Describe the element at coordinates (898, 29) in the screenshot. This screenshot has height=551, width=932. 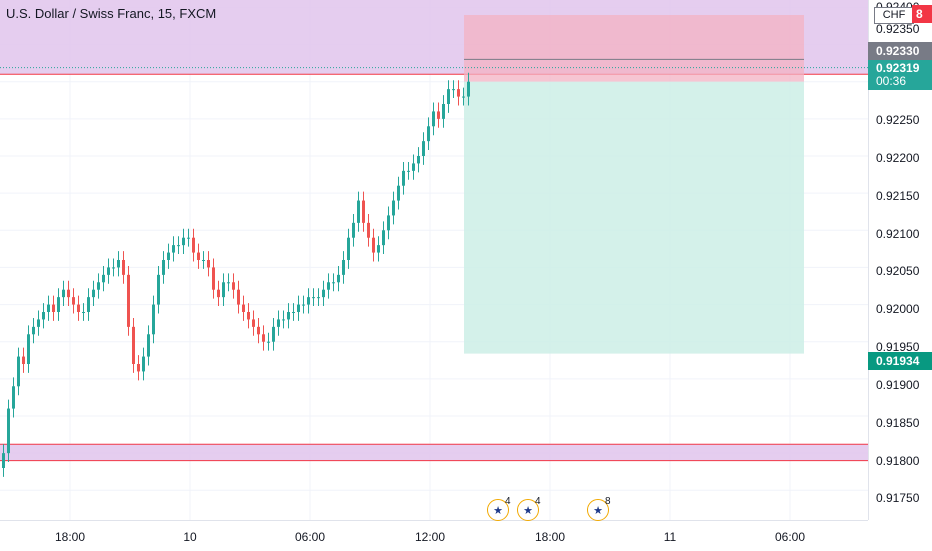
I see `price-label-1: 0.92350` at that location.